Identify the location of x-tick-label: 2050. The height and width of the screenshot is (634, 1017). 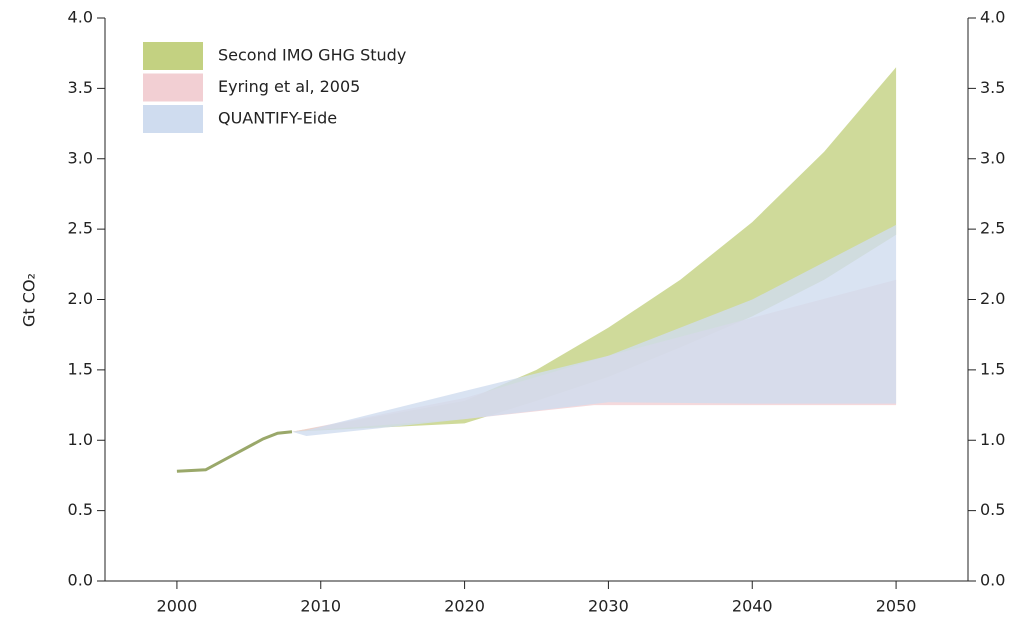
(896, 606).